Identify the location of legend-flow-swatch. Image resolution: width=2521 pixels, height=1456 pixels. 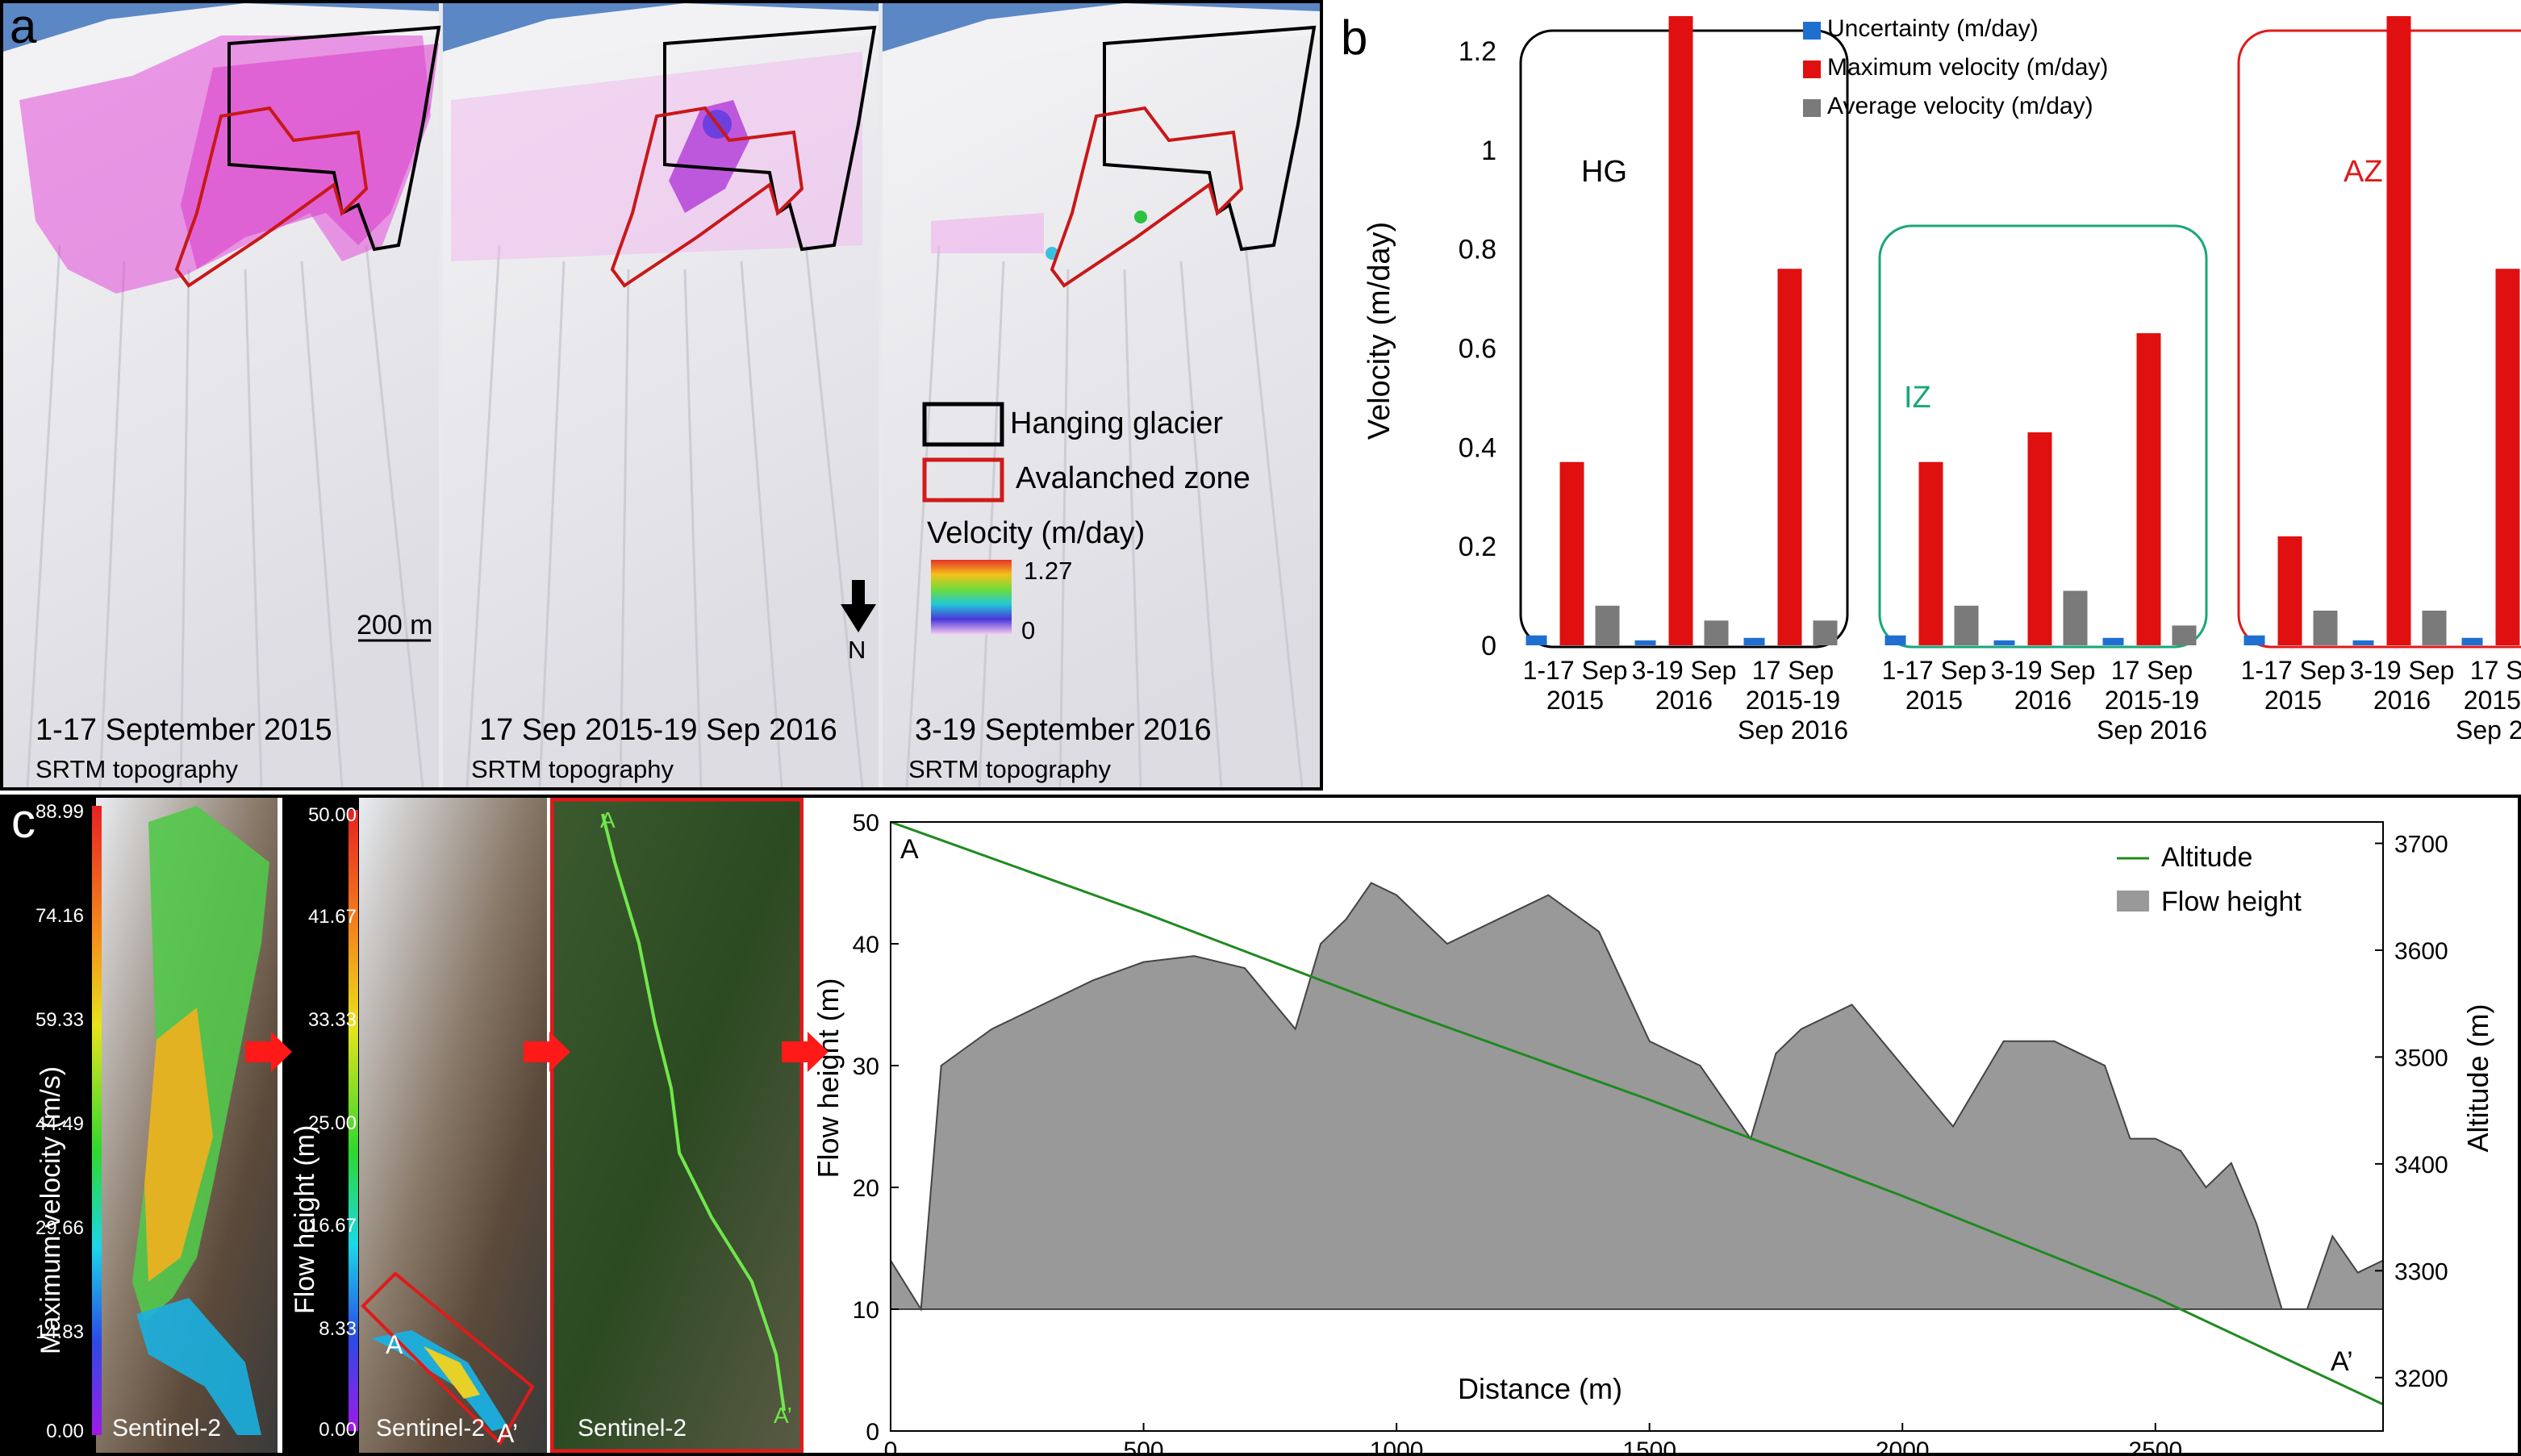
(2133, 902).